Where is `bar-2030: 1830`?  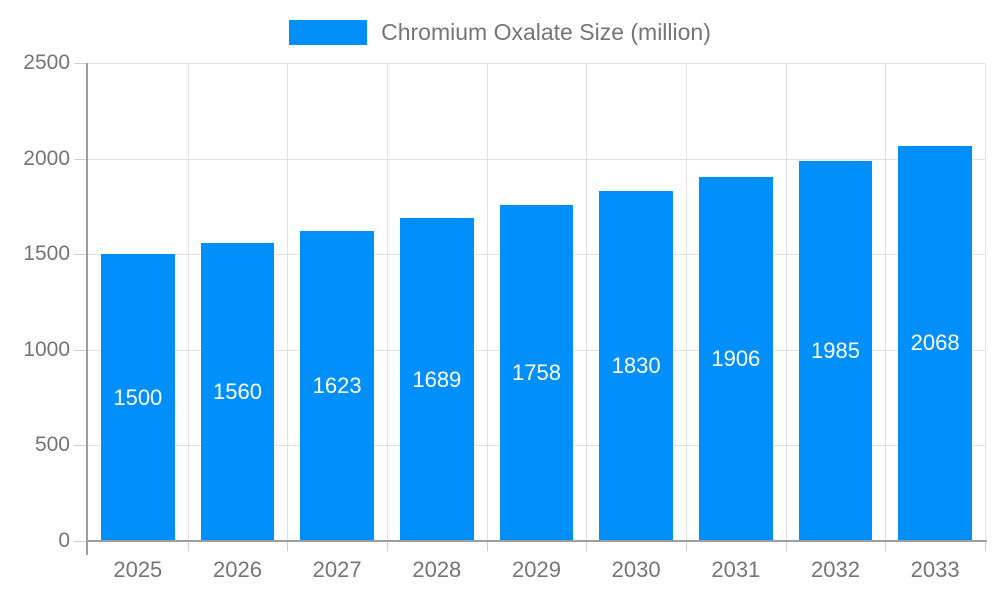 bar-2030: 1830 is located at coordinates (636, 366).